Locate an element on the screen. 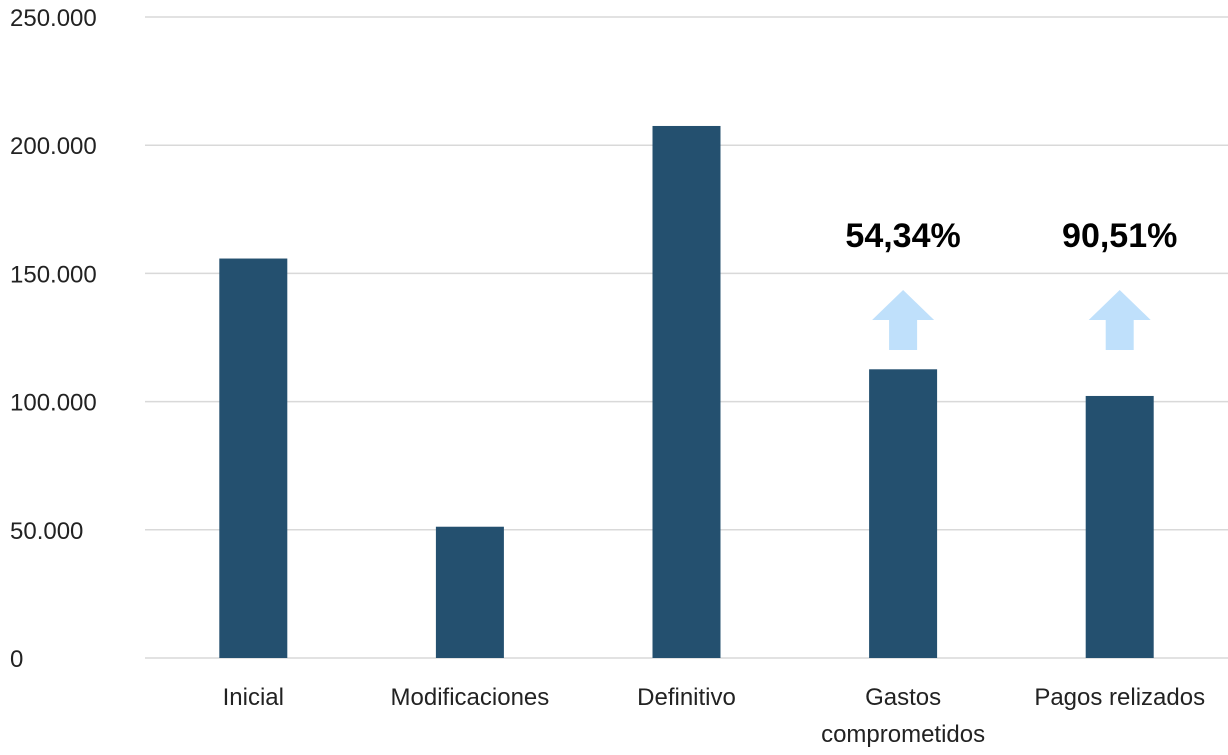  x-category-label: Definitivo is located at coordinates (686, 697).